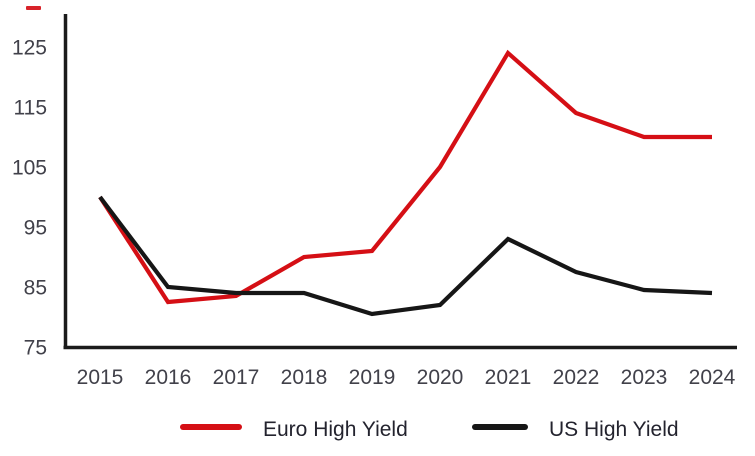 The height and width of the screenshot is (456, 755). I want to click on us-high-yield-label: US High Yield, so click(614, 429).